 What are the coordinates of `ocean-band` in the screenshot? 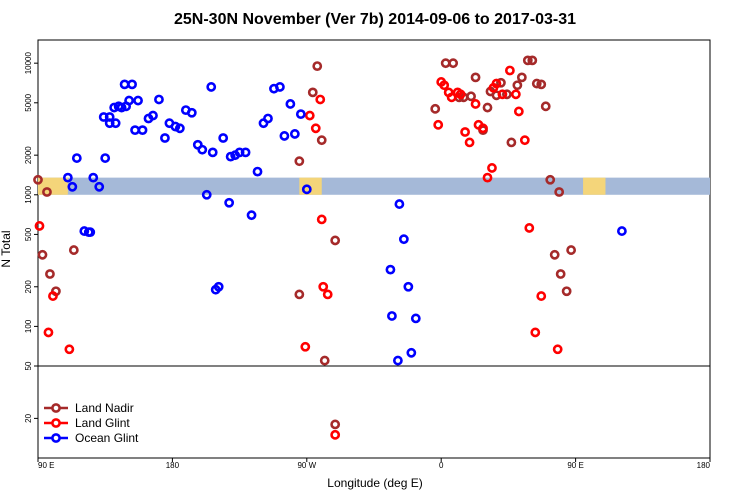 It's located at (374, 186).